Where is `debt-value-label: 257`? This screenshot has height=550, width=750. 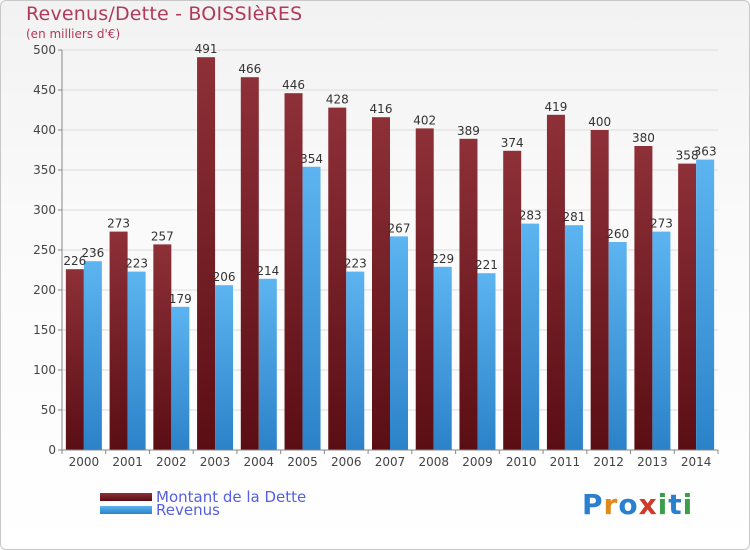
debt-value-label: 257 is located at coordinates (162, 236).